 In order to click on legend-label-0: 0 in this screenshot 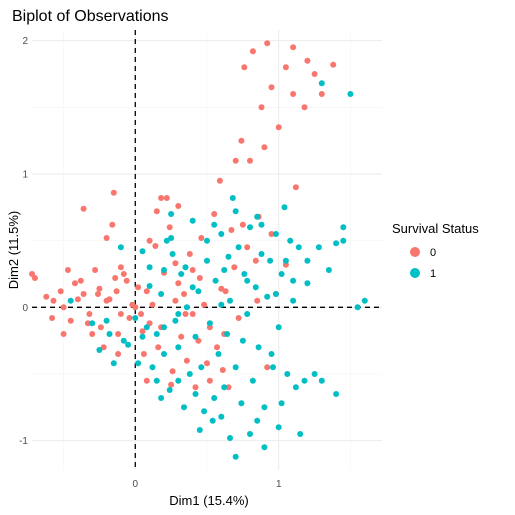, I will do `click(433, 253)`.